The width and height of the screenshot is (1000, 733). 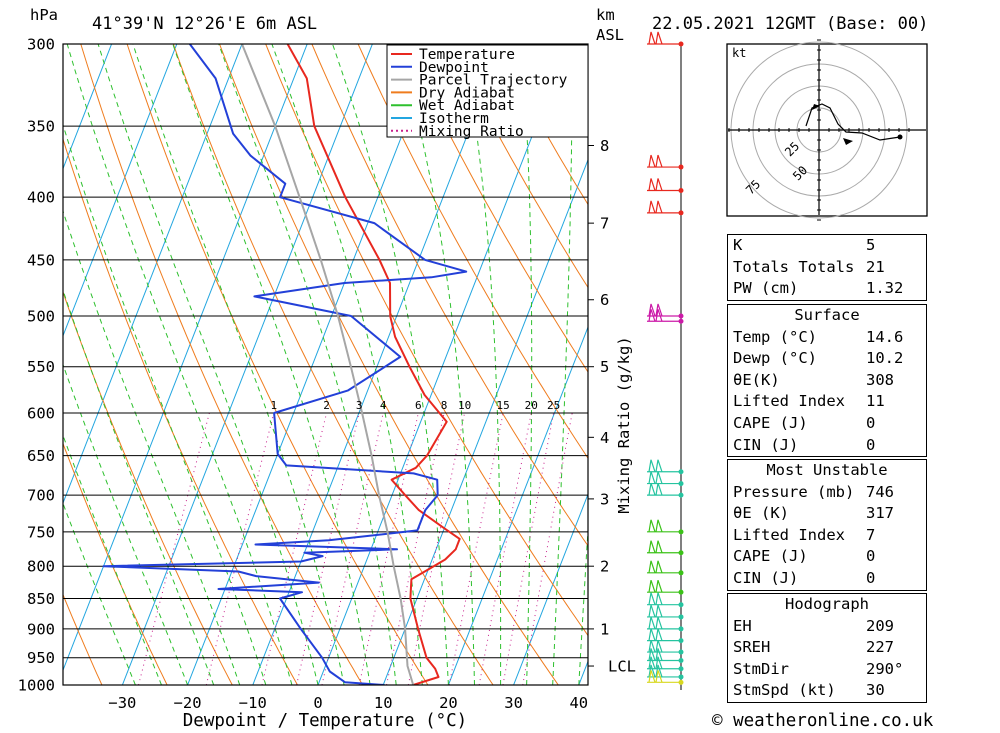 What do you see at coordinates (41, 658) in the screenshot?
I see `pressure-tick-label: 950` at bounding box center [41, 658].